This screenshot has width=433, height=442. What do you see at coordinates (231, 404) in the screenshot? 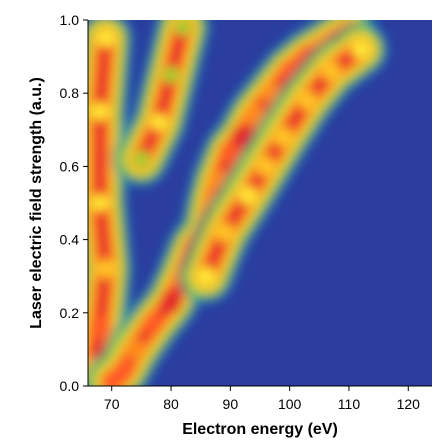
I see `x-tick-label: 90` at bounding box center [231, 404].